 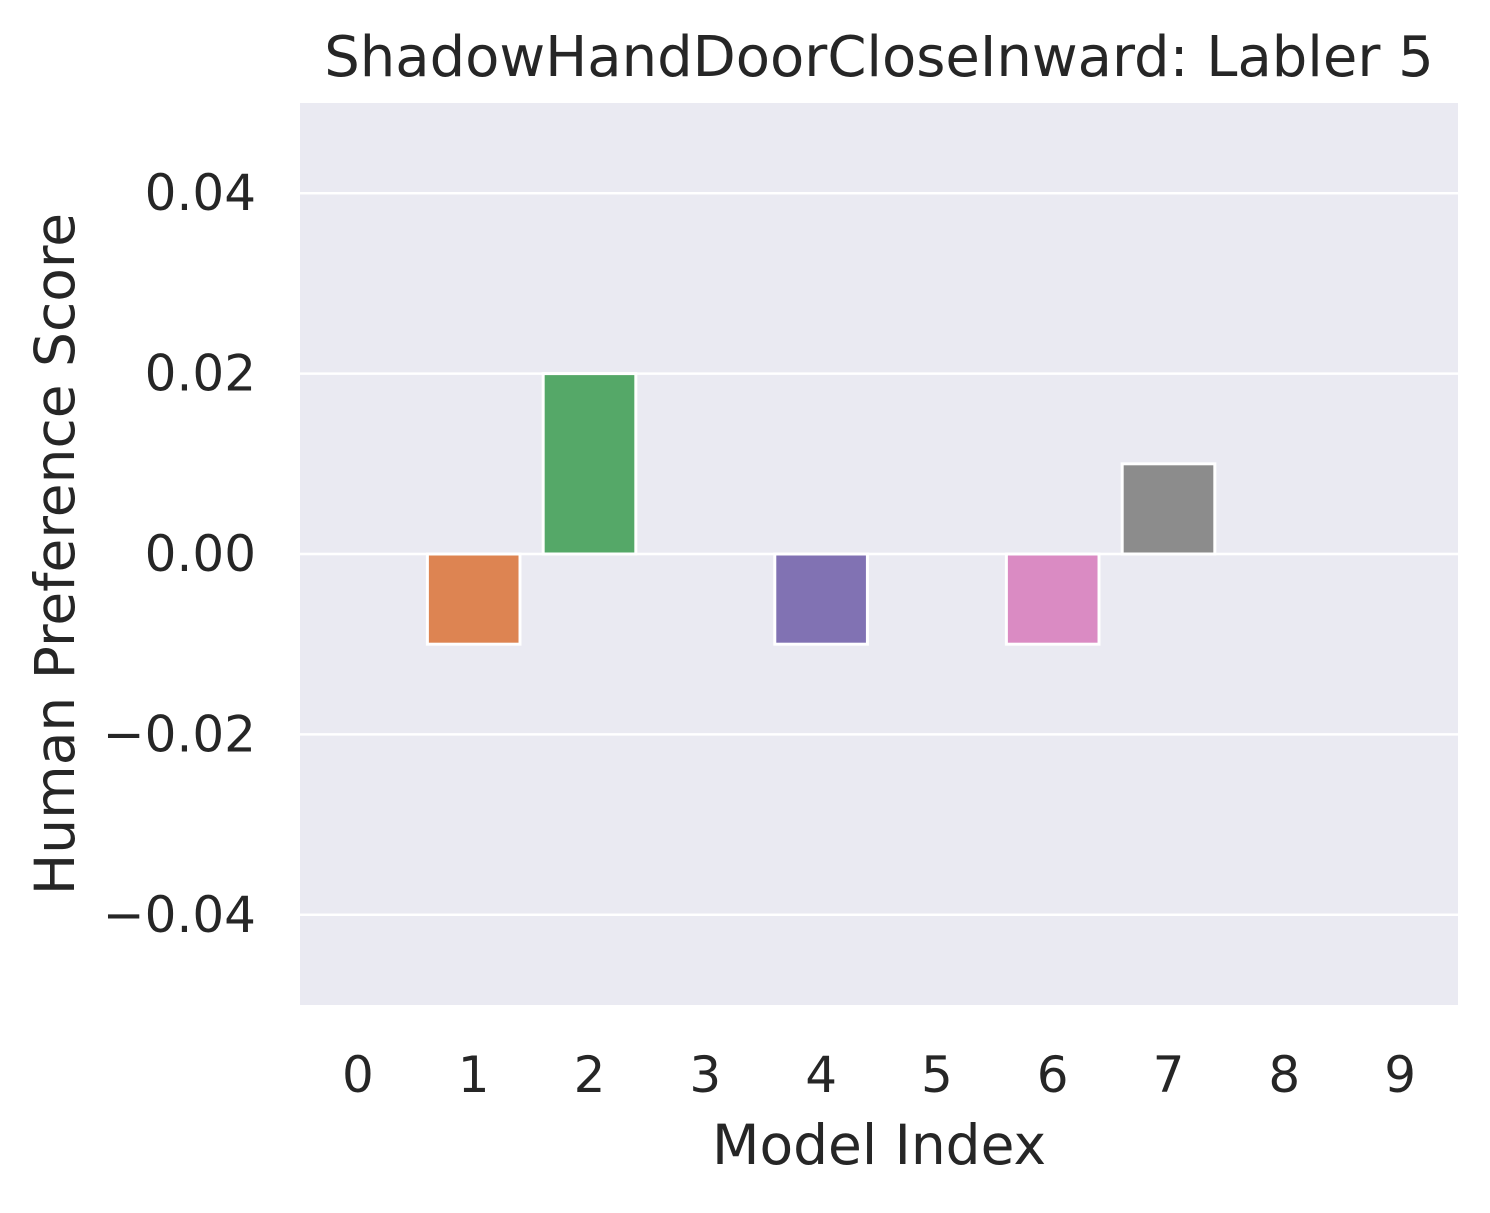 I want to click on x-tick-label: 7, so click(x=1169, y=1075).